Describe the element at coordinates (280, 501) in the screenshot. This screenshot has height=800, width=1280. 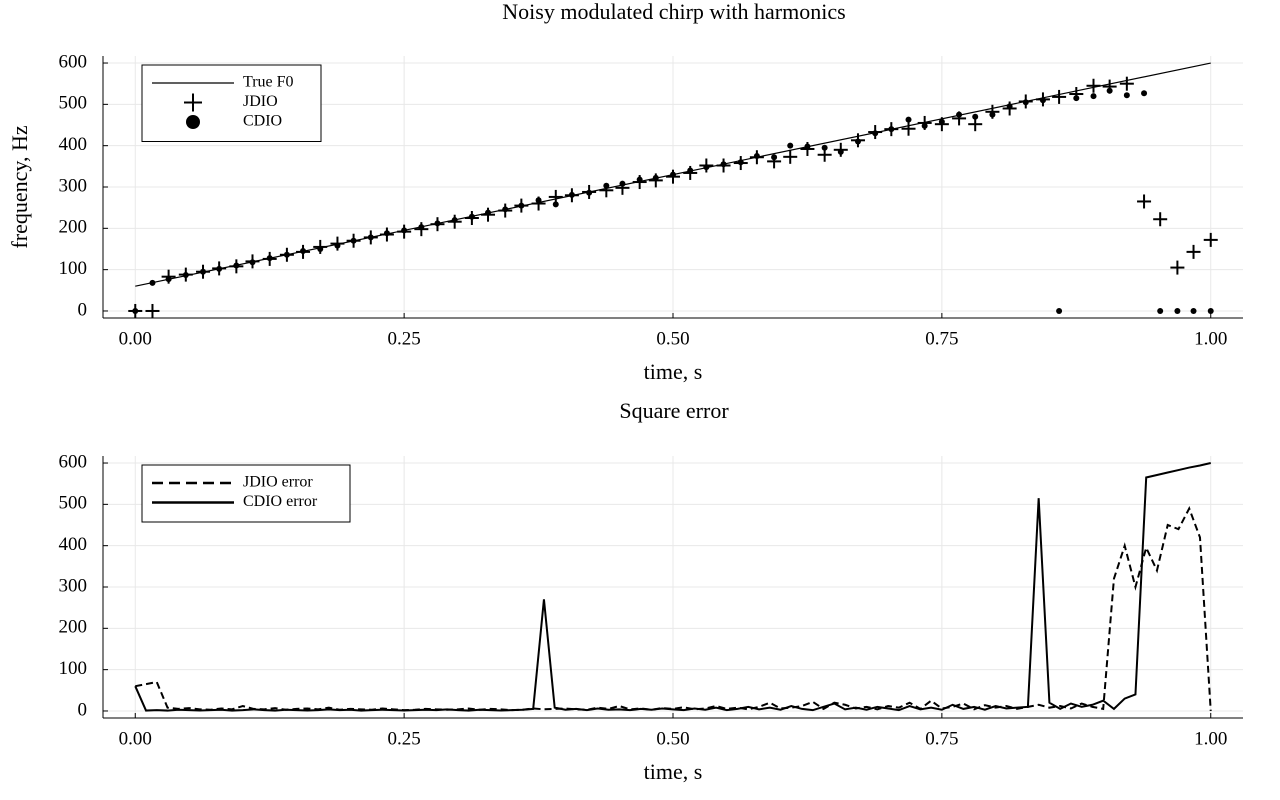
I see `legend-label: CDIO error` at that location.